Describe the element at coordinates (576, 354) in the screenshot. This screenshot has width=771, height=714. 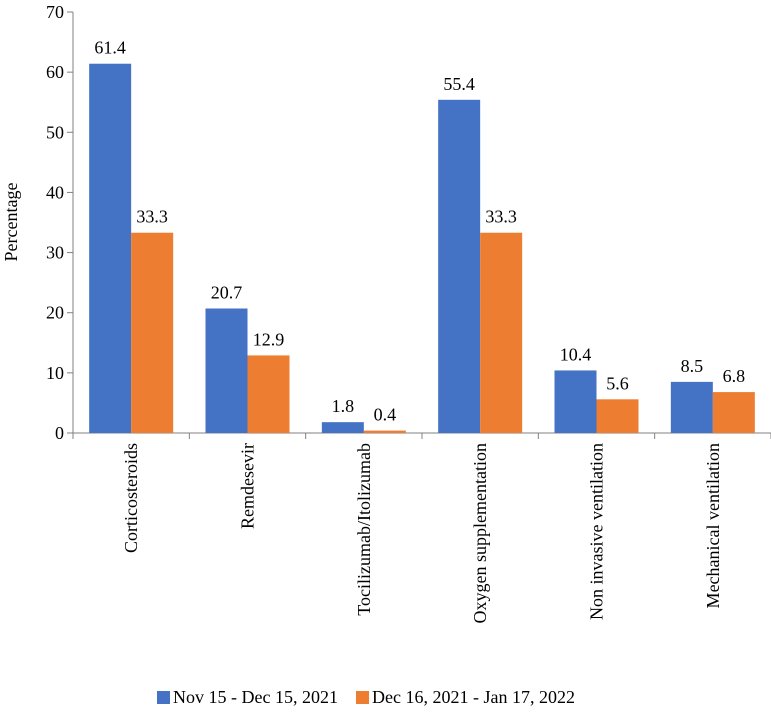
I see `data-label-series-1-4: 10.4` at that location.